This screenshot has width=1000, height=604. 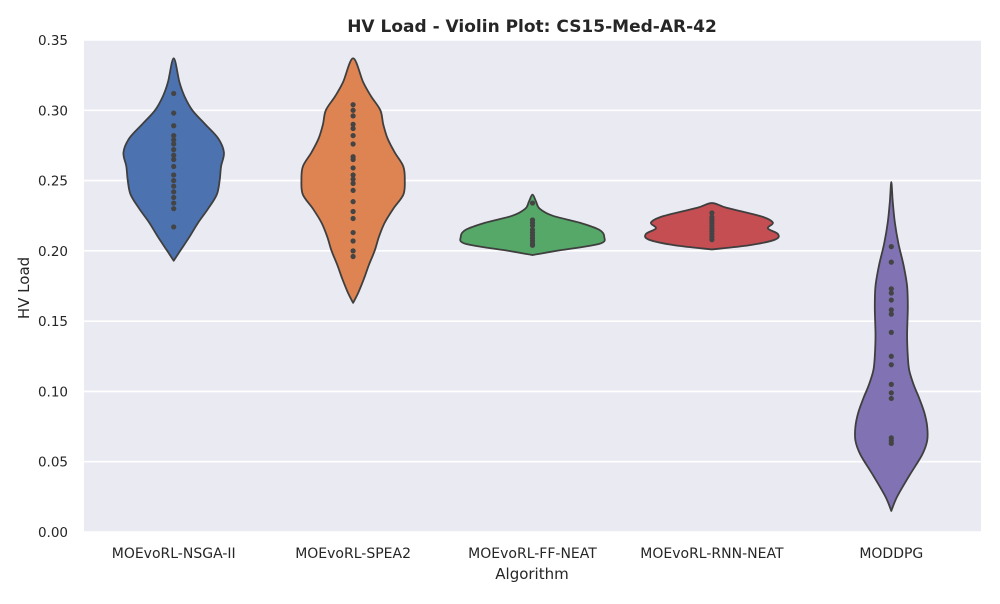 What do you see at coordinates (53, 41) in the screenshot?
I see `y-tick-label: 0.35` at bounding box center [53, 41].